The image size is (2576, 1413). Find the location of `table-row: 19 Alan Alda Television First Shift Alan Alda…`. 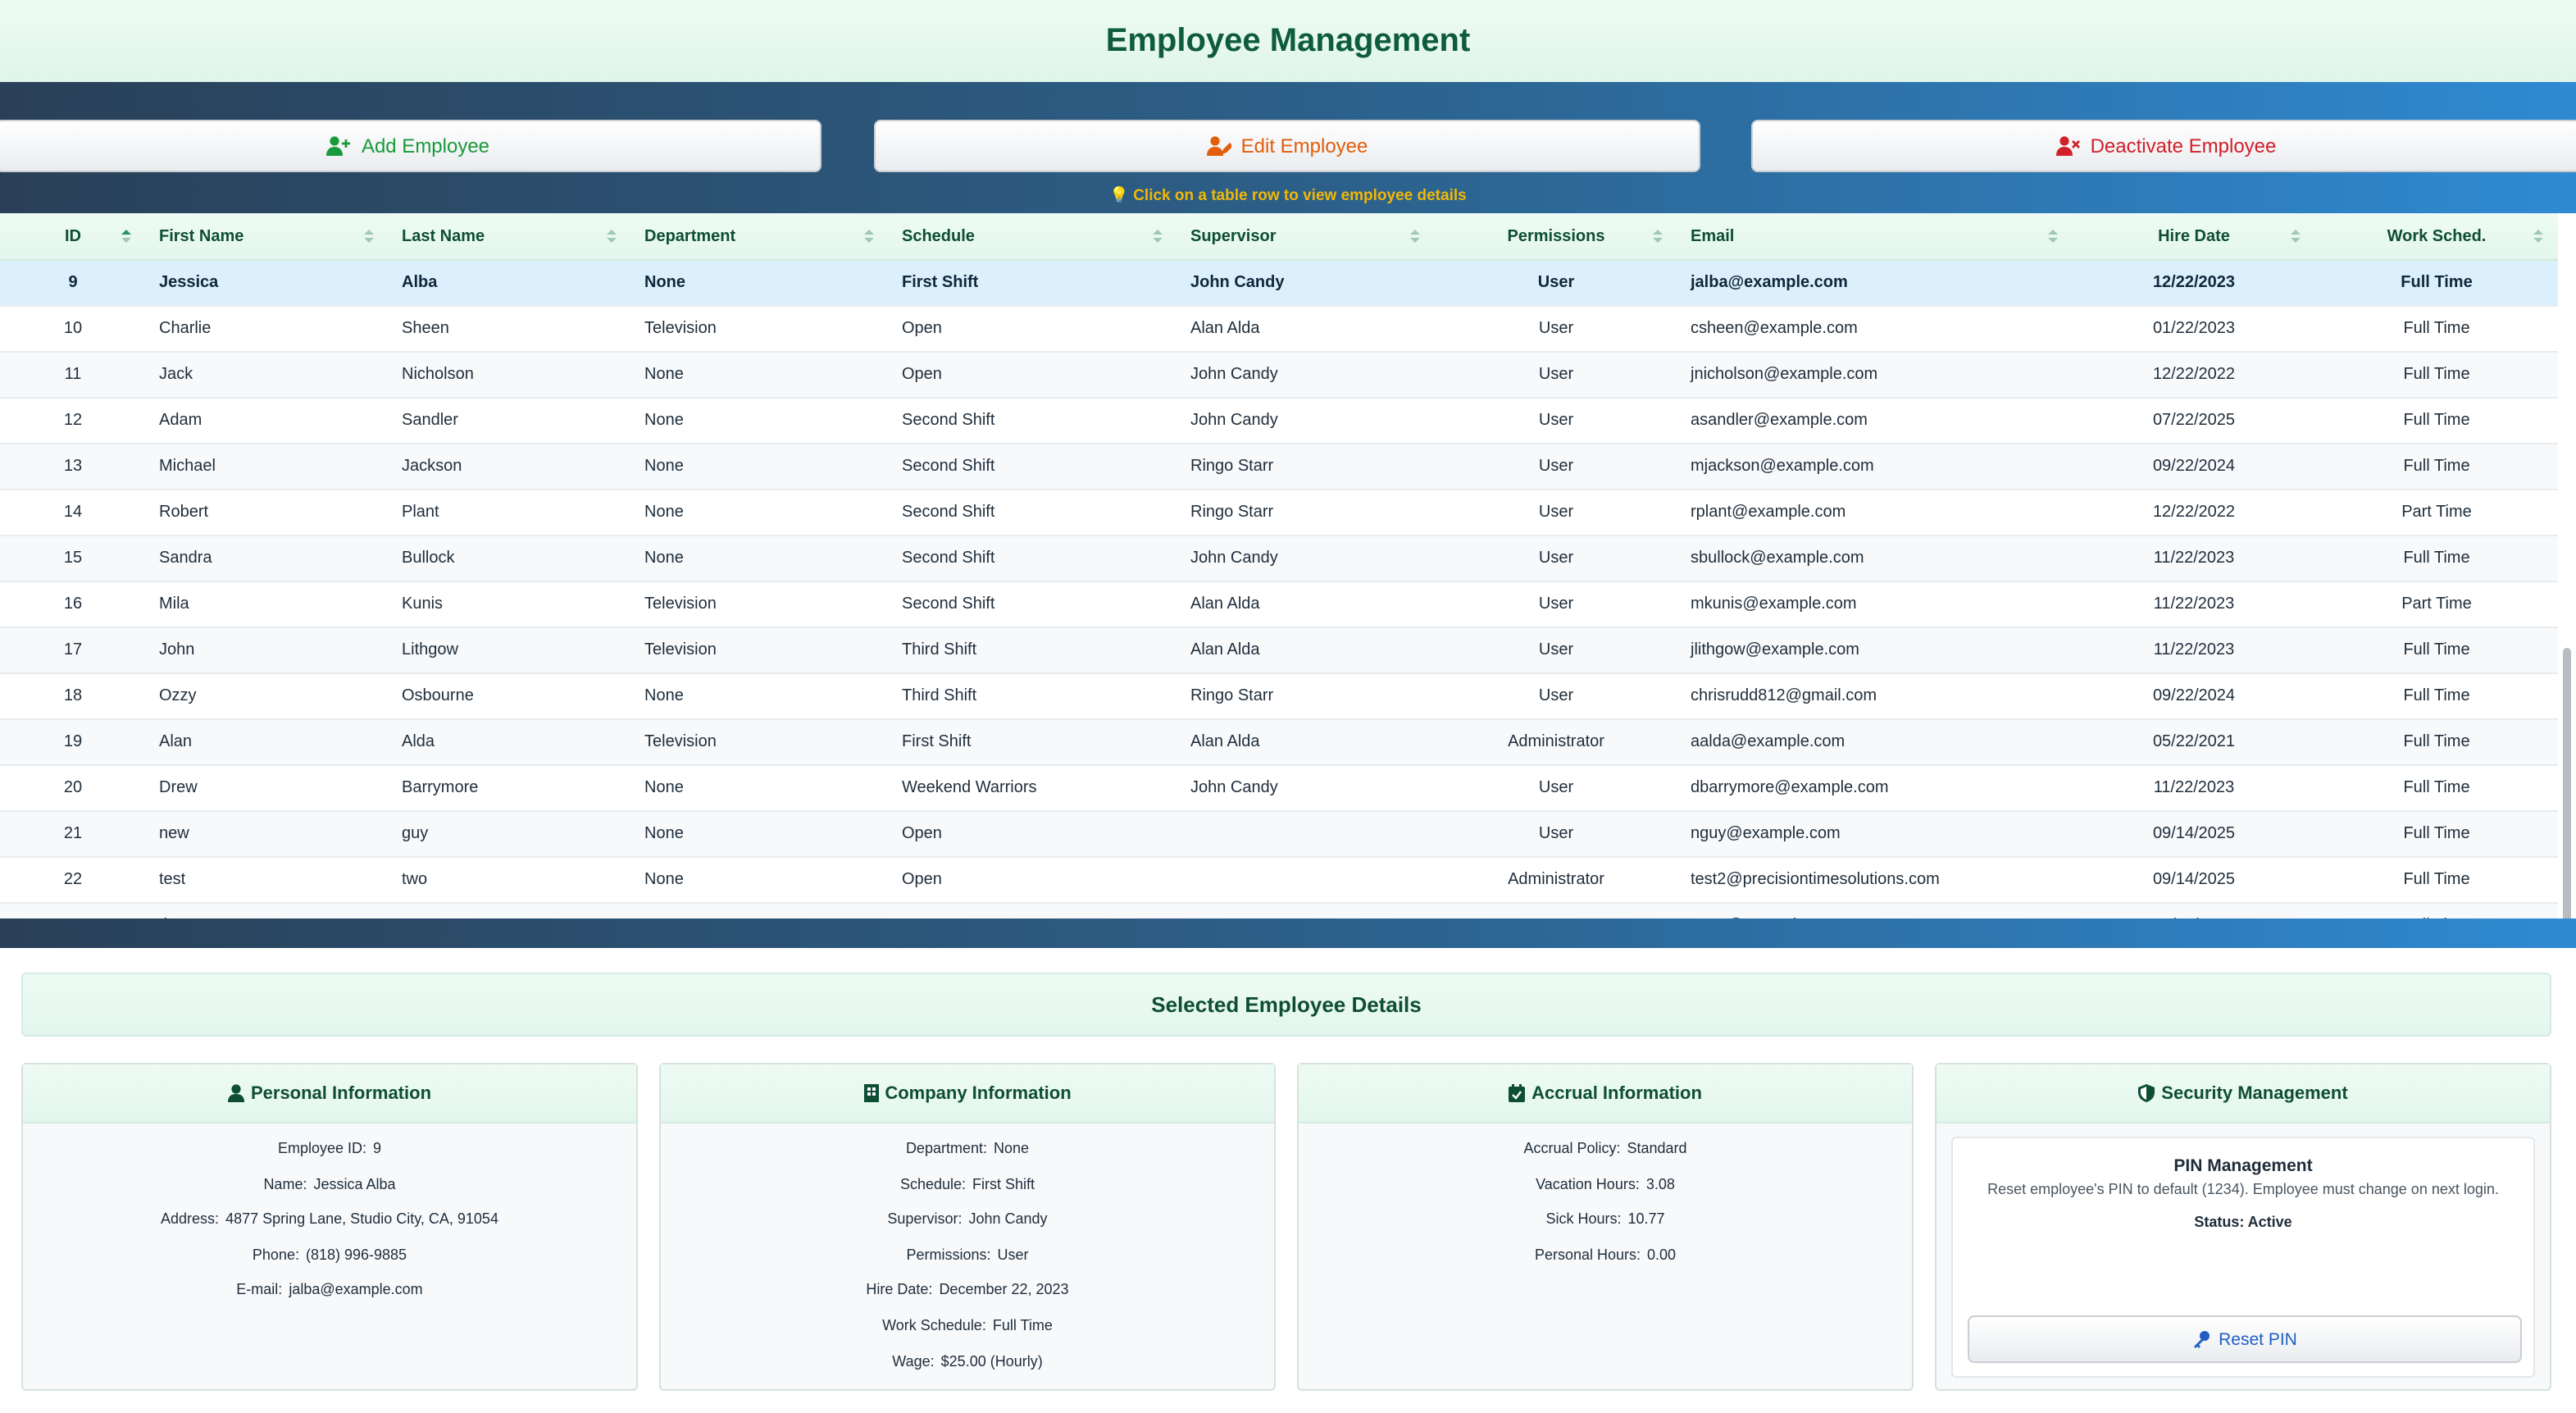

table-row: 19 Alan Alda Television First Shift Alan Alda… is located at coordinates (1279, 742).